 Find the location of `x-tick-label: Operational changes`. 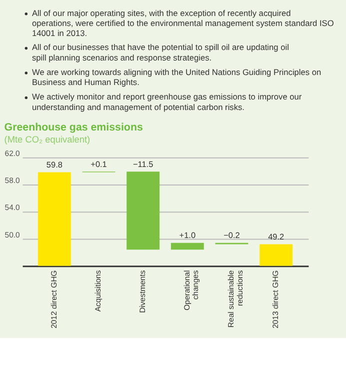

x-tick-label: Operational changes is located at coordinates (191, 290).